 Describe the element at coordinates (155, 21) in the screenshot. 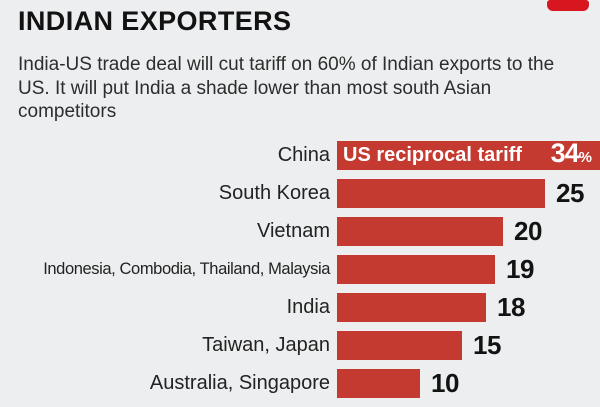

I see `page-title: INDIAN EXPORTERS` at that location.